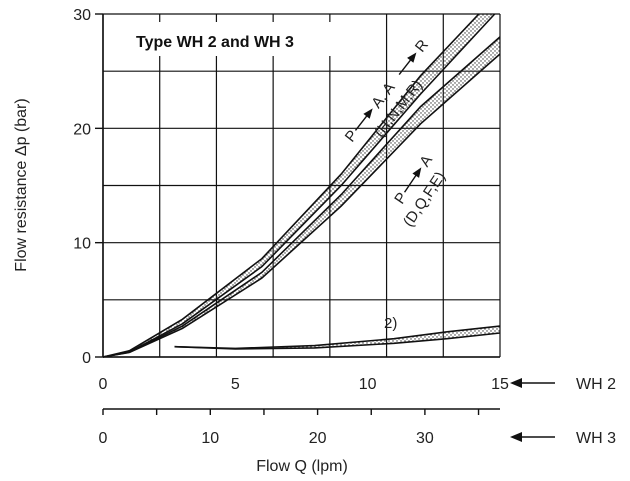 The image size is (630, 481). What do you see at coordinates (390, 323) in the screenshot?
I see `label-footnote-2: 2)` at bounding box center [390, 323].